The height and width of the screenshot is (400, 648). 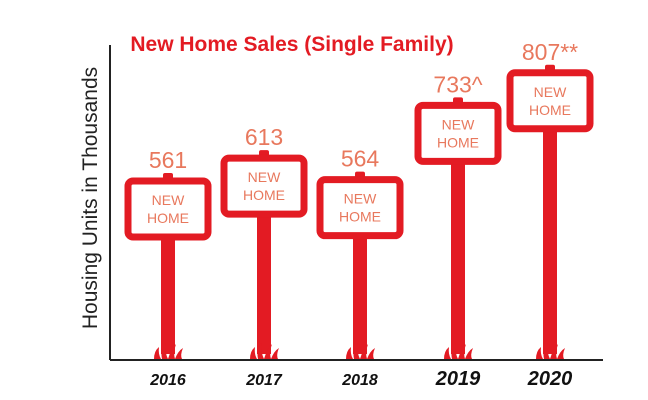 What do you see at coordinates (550, 52) in the screenshot?
I see `value-label: 807**` at bounding box center [550, 52].